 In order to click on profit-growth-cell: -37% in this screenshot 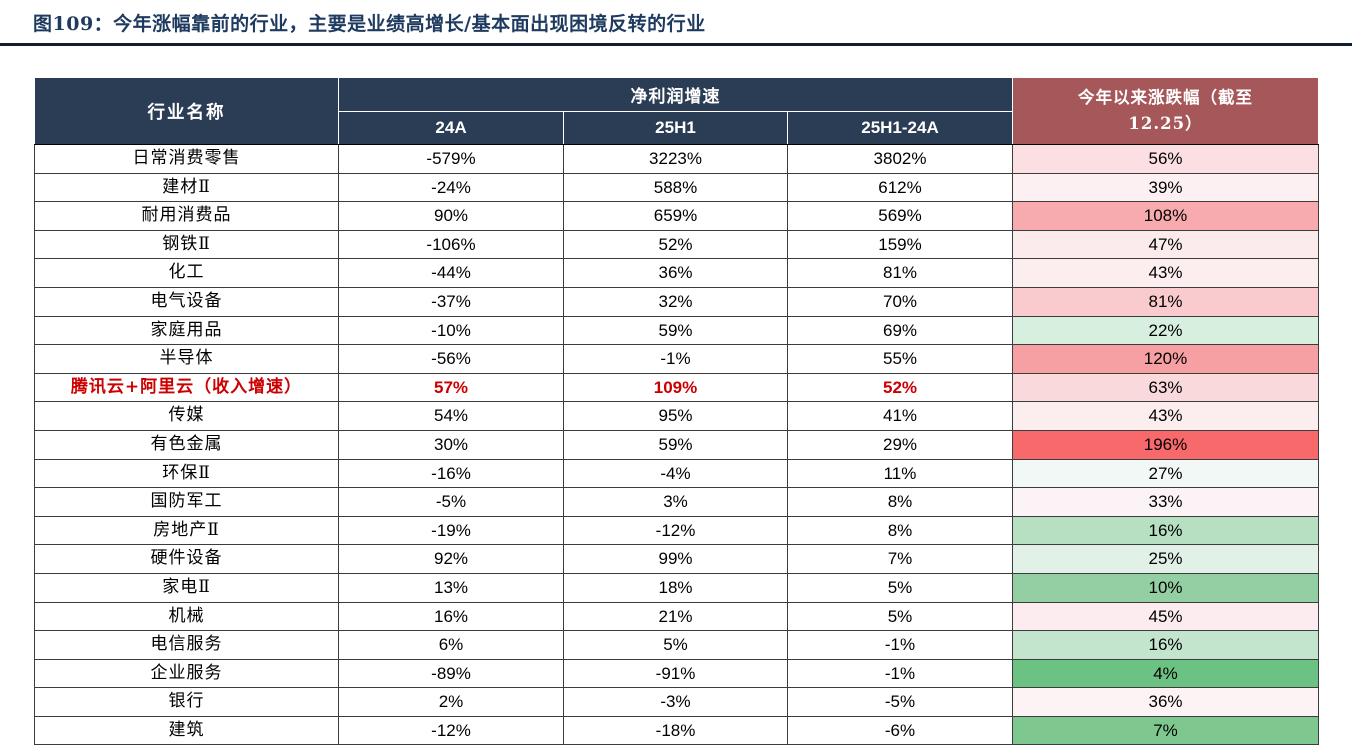, I will do `click(451, 301)`.